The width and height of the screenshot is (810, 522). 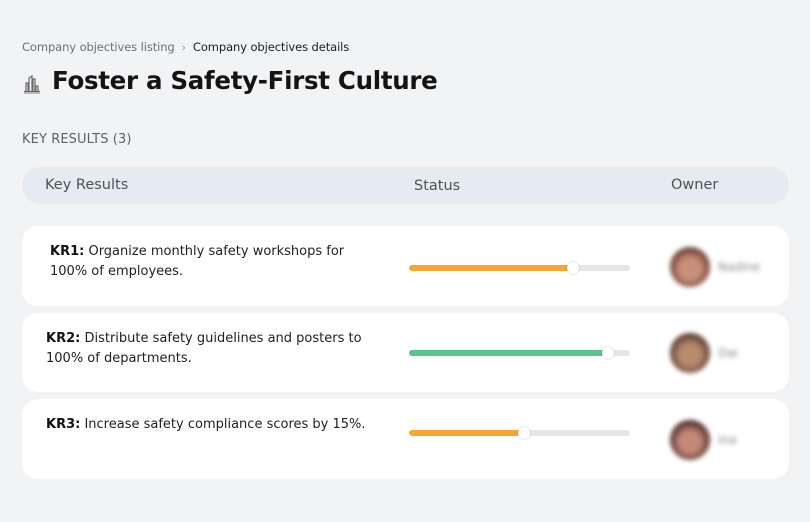 I want to click on page-title: Foster a Safety-First Culture, so click(x=245, y=80).